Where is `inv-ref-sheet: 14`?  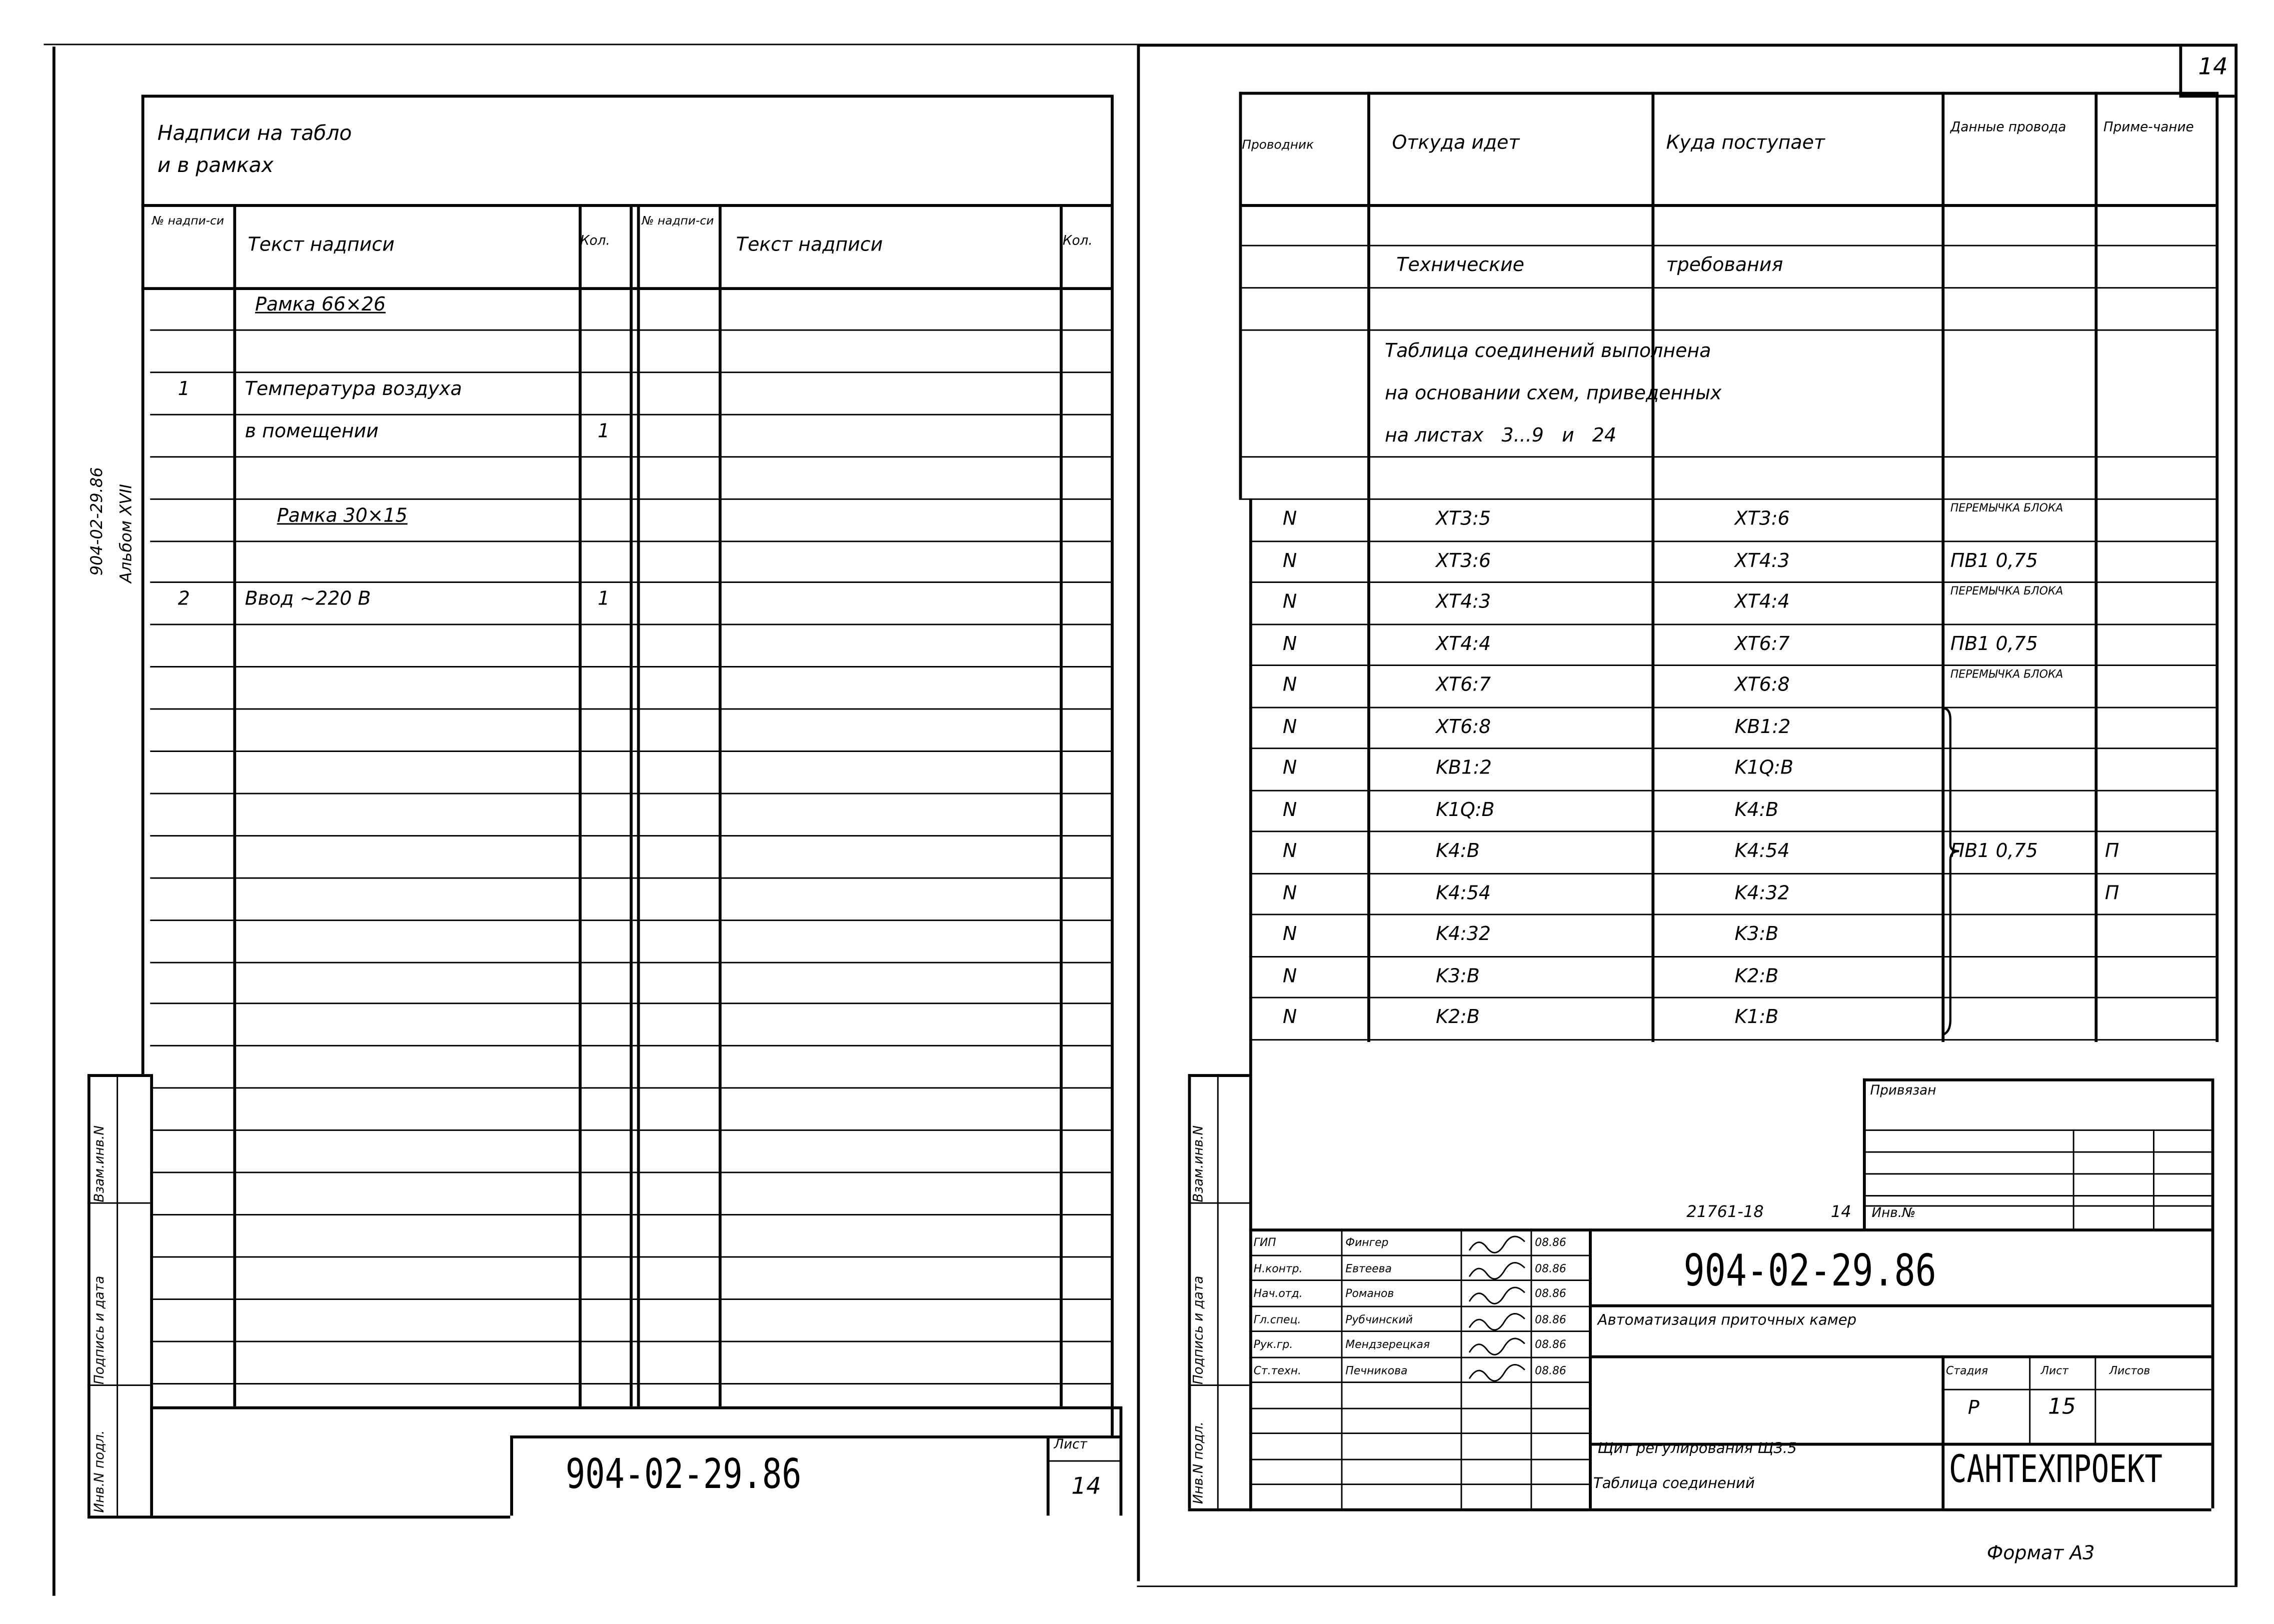 inv-ref-sheet: 14 is located at coordinates (1840, 1212).